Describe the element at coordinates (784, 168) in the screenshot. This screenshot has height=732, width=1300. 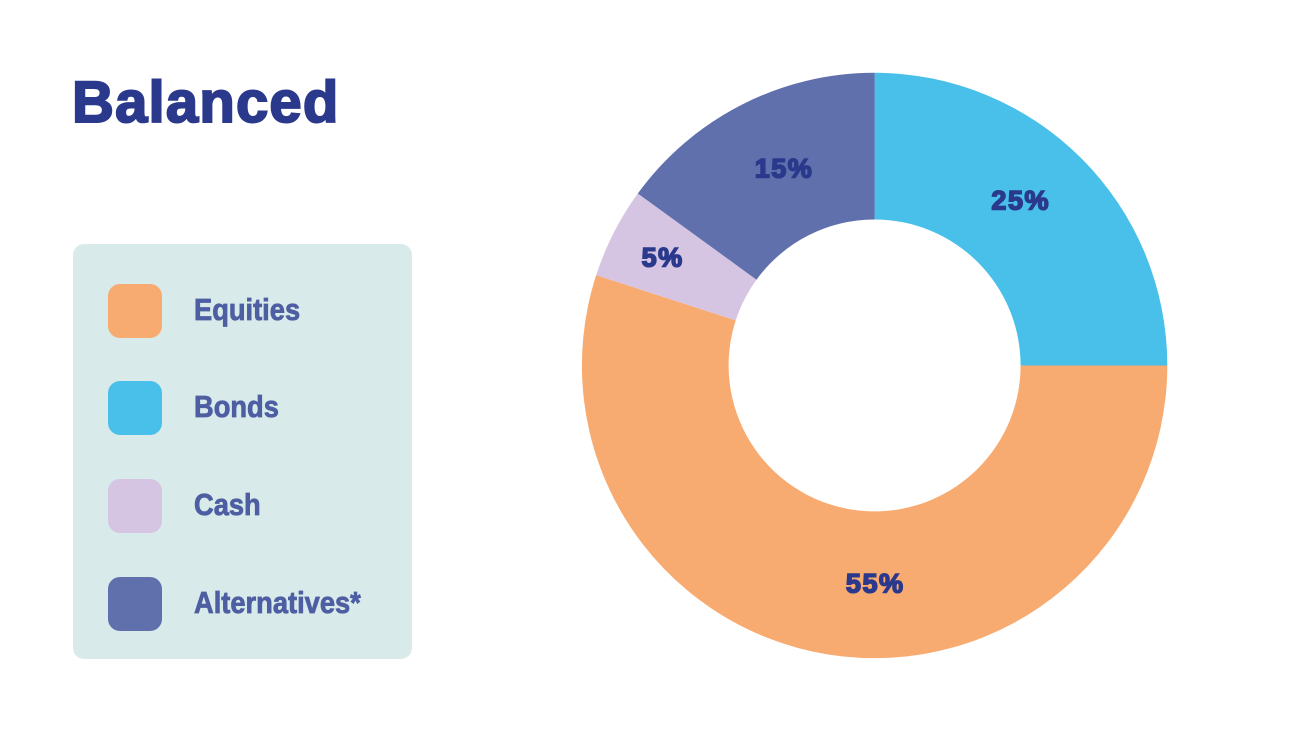
I see `svg-text: 15%` at that location.